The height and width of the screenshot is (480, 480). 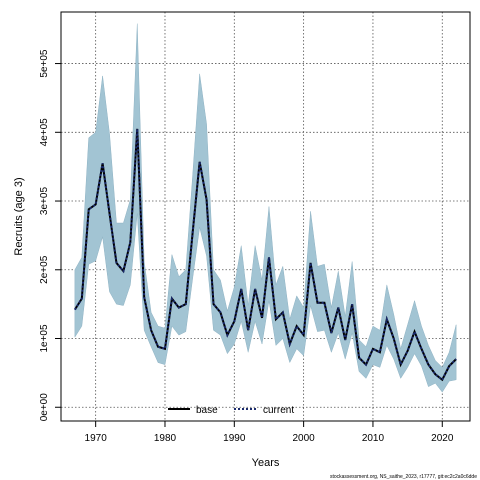 What do you see at coordinates (44, 63) in the screenshot?
I see `y-tick-label: 5e+05` at bounding box center [44, 63].